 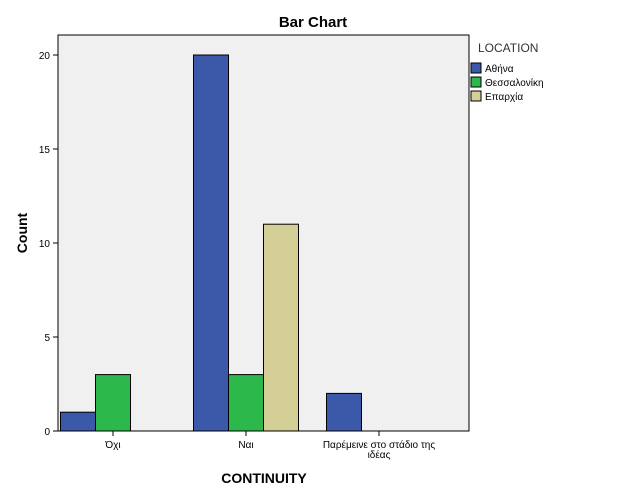 I want to click on legend-label: Θεσσαλονίκη, so click(x=514, y=83).